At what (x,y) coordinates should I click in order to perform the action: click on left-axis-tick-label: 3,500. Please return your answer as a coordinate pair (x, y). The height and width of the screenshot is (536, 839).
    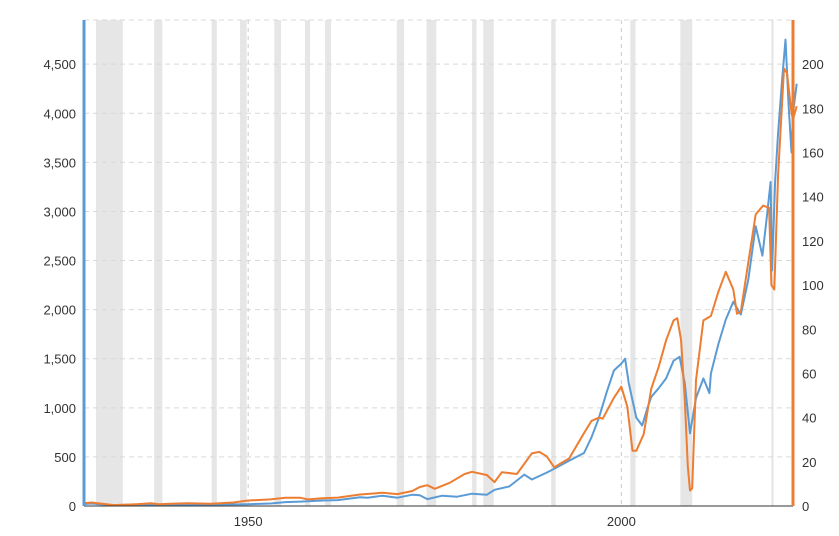
    Looking at the image, I should click on (59, 162).